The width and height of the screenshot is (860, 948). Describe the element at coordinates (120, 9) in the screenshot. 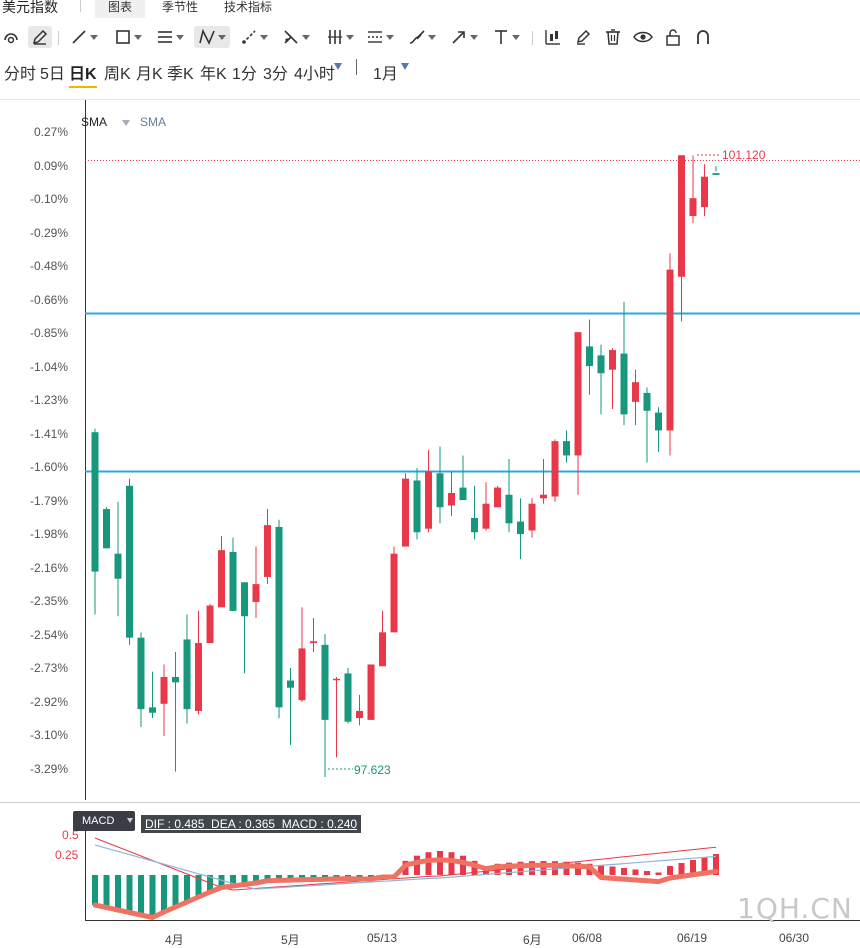

I see `tab-chart: 图表` at that location.